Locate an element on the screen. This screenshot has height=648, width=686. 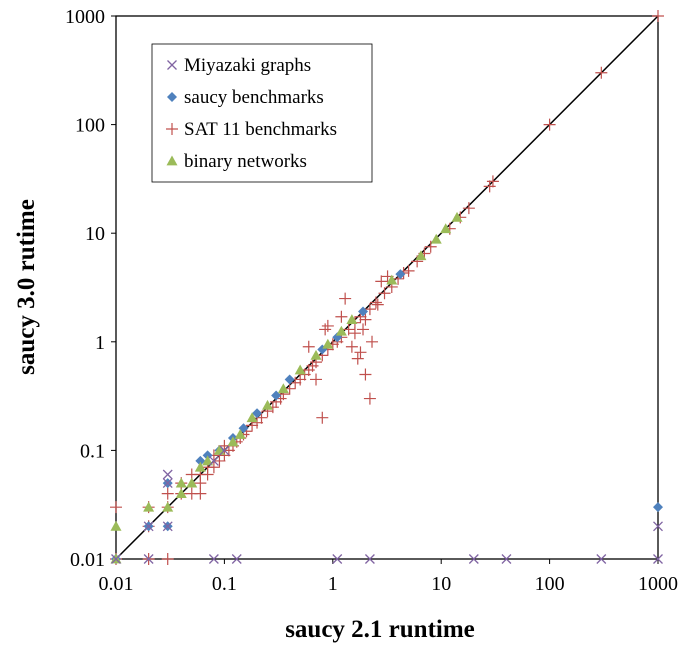
legend-label: SAT 11 benchmarks is located at coordinates (260, 129).